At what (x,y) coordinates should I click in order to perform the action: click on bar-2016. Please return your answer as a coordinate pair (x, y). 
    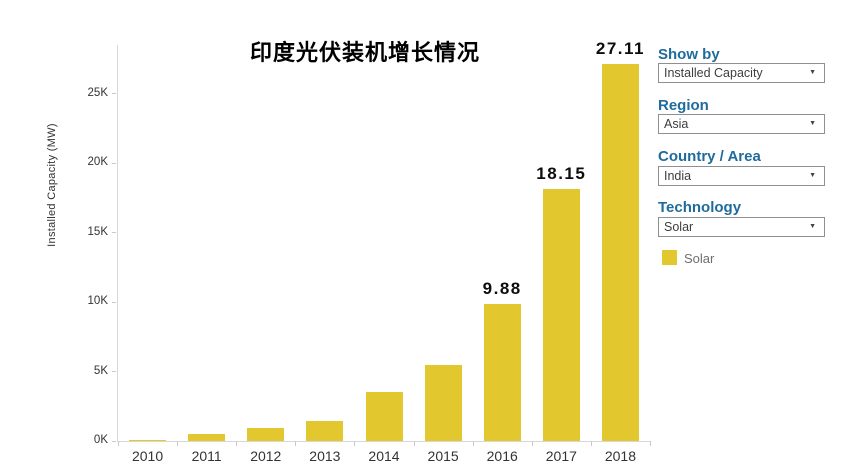
    Looking at the image, I should click on (502, 372).